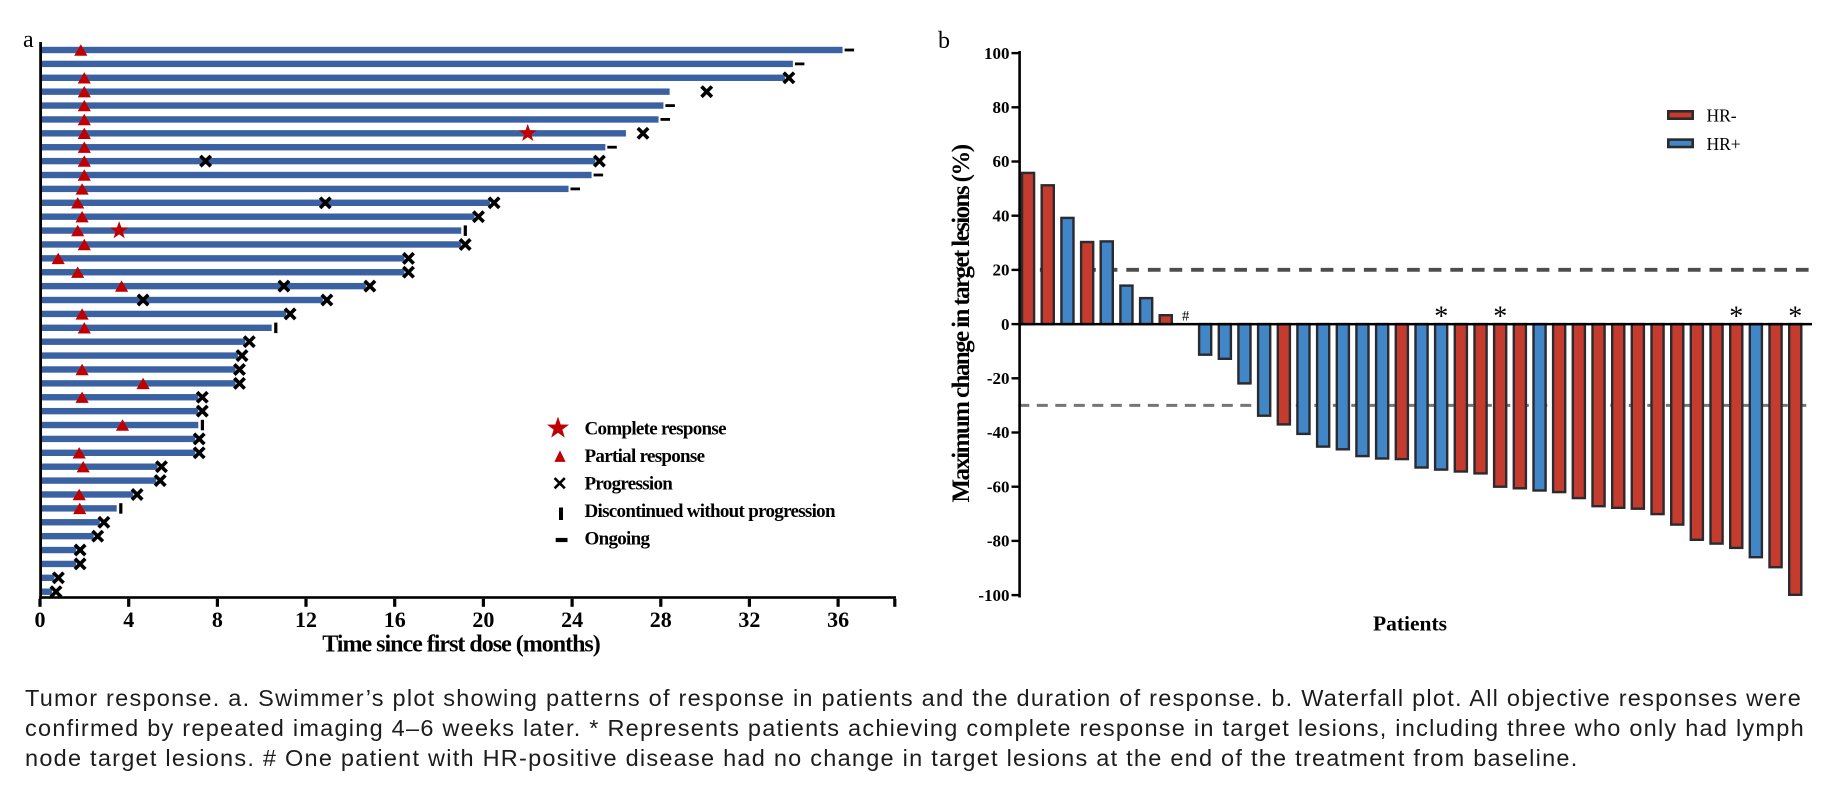 Image resolution: width=1835 pixels, height=803 pixels. Describe the element at coordinates (993, 595) in the screenshot. I see `svg-text: -100` at that location.